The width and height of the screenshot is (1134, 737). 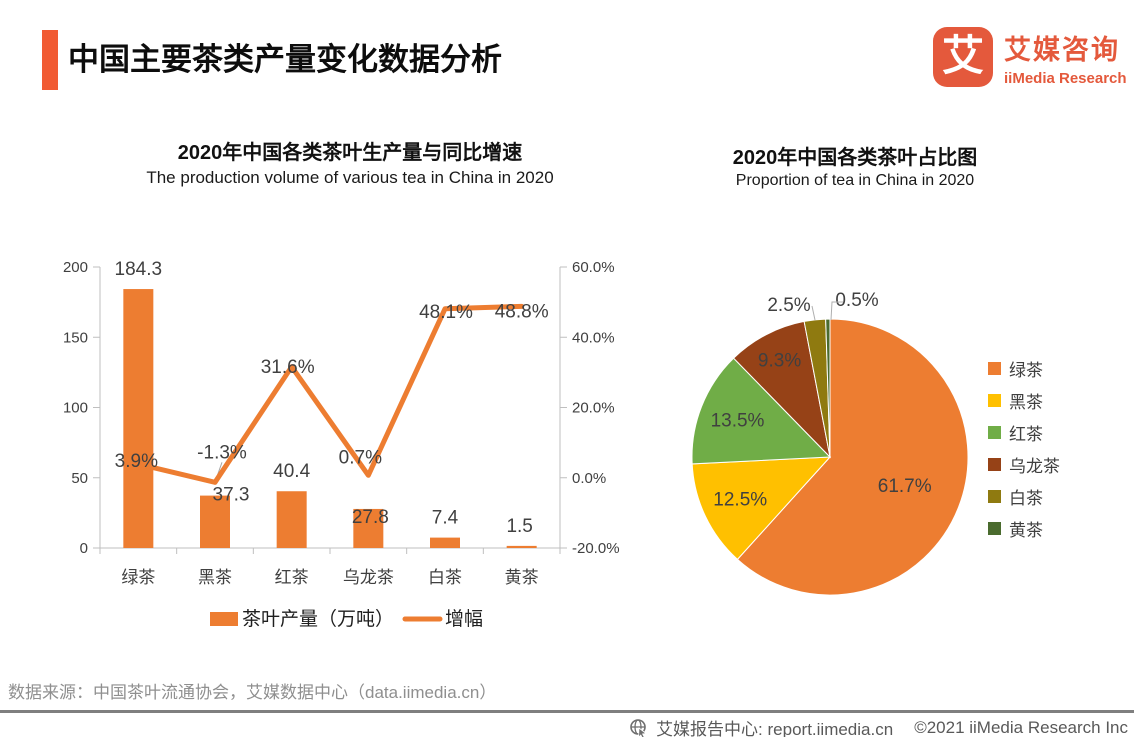 What do you see at coordinates (445, 542) in the screenshot?
I see `bar-白茶` at bounding box center [445, 542].